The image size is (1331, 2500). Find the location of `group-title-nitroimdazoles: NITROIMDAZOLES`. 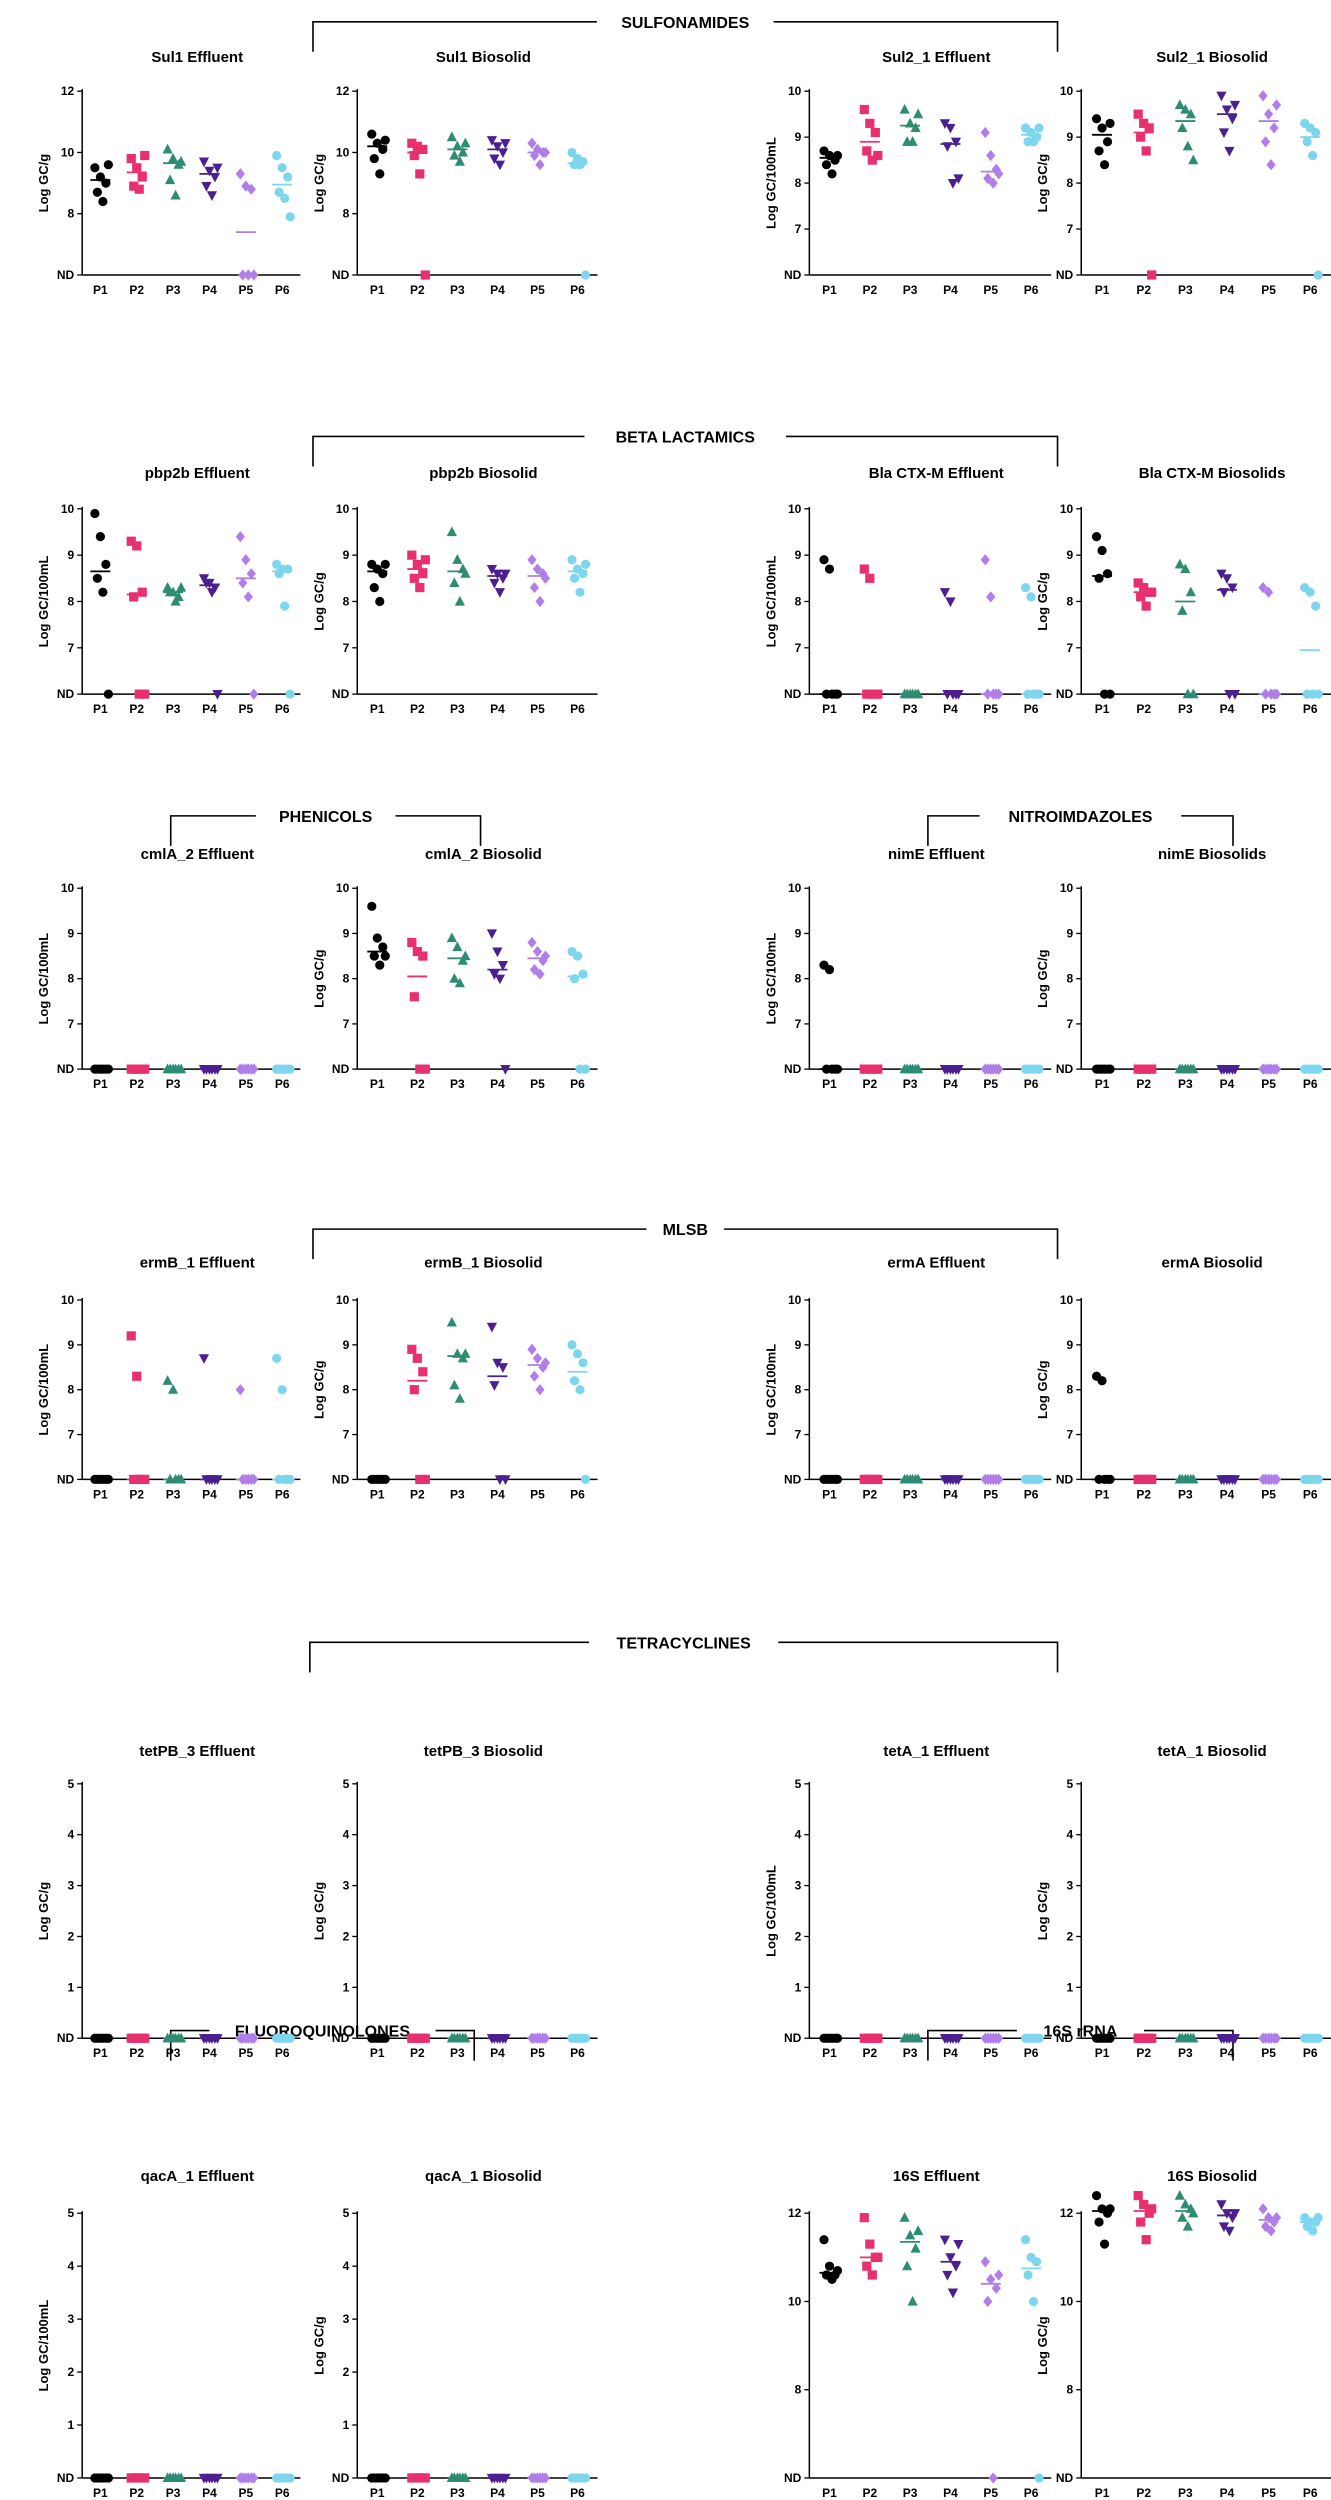

group-title-nitroimdazoles: NITROIMDAZOLES is located at coordinates (1080, 817).